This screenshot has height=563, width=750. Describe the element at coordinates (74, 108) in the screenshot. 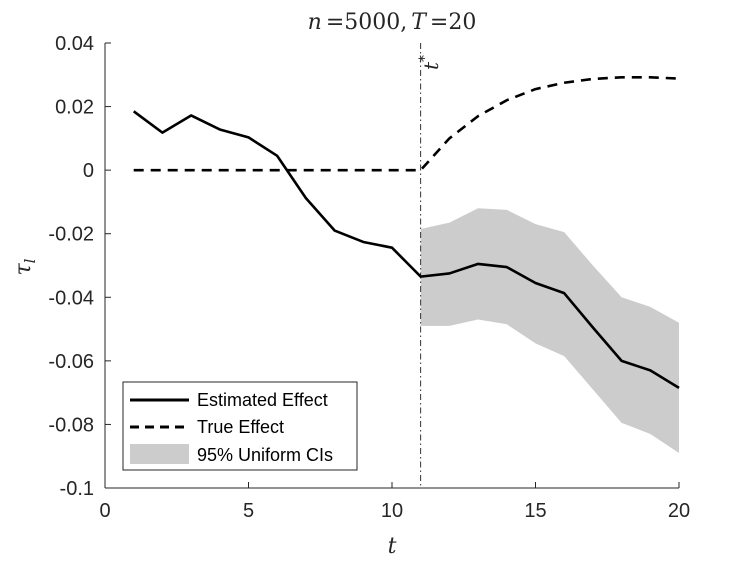

I see `y-tick-label: 0.02` at that location.